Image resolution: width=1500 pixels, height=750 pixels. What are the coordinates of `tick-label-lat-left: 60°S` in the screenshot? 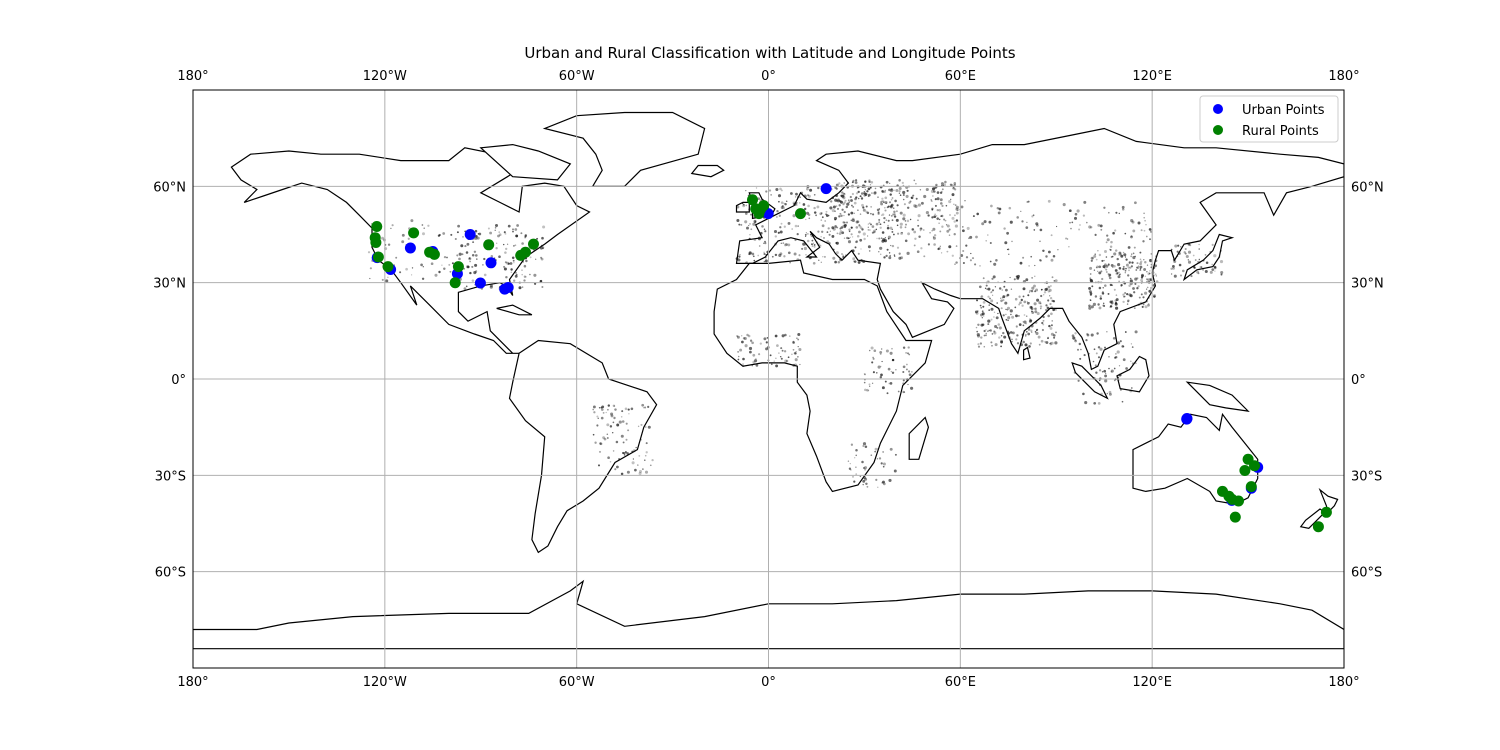 It's located at (170, 573).